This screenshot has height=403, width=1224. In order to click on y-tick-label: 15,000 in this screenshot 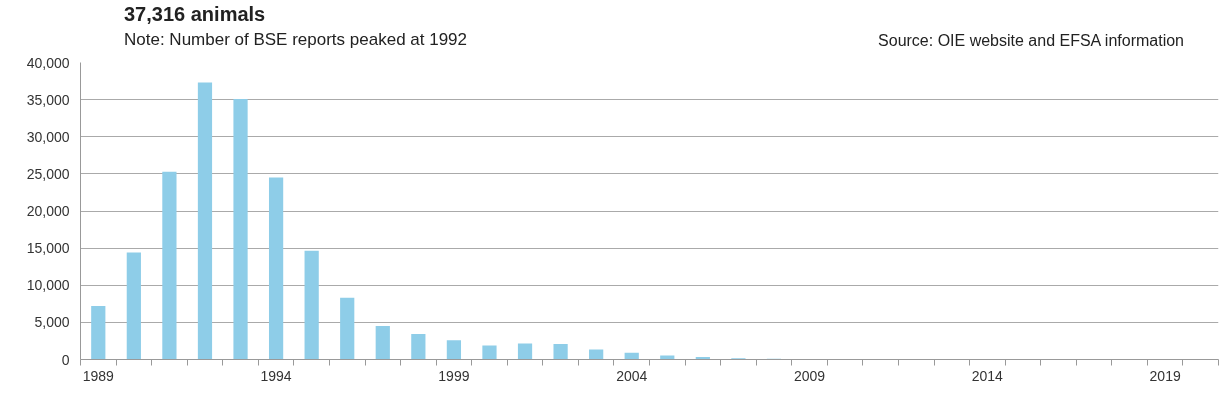, I will do `click(48, 248)`.